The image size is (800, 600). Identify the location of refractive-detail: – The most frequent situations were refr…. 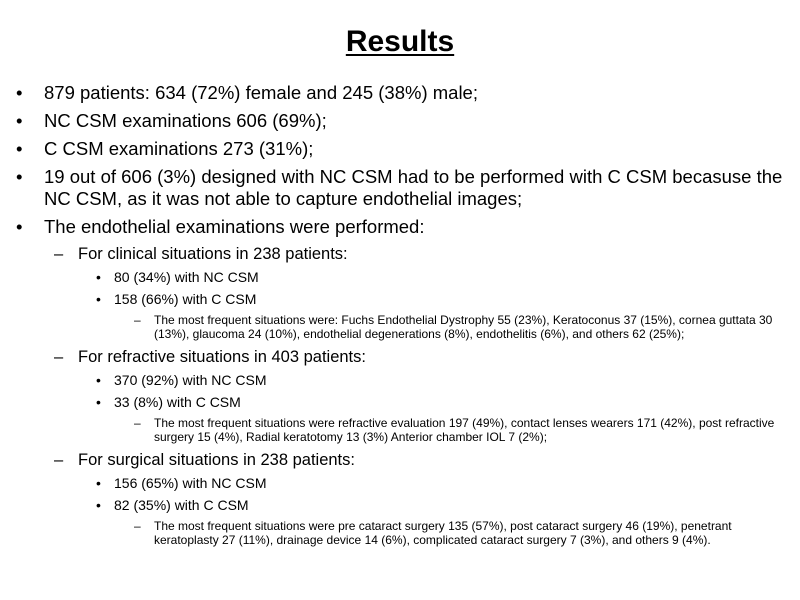
(404, 430).